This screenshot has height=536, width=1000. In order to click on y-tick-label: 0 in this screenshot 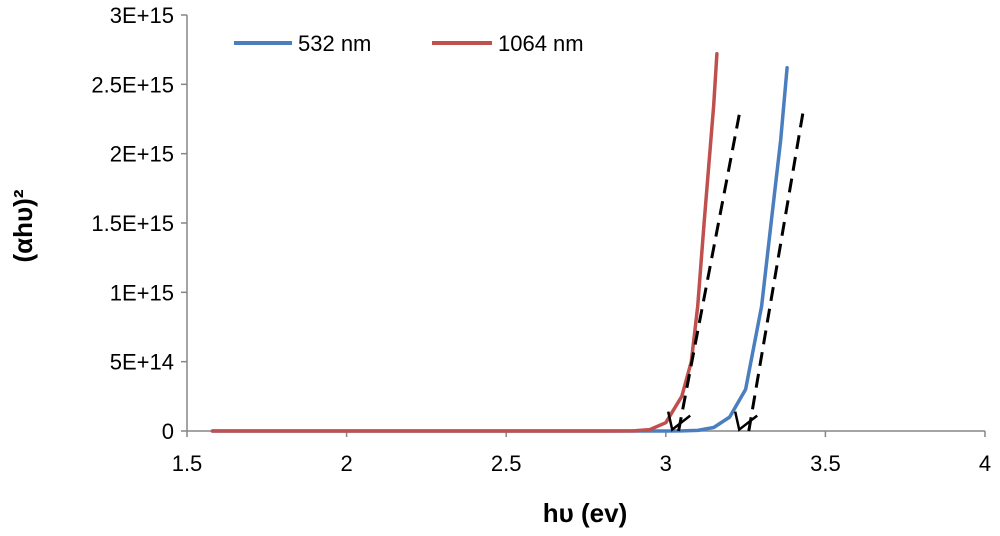, I will do `click(168, 431)`.